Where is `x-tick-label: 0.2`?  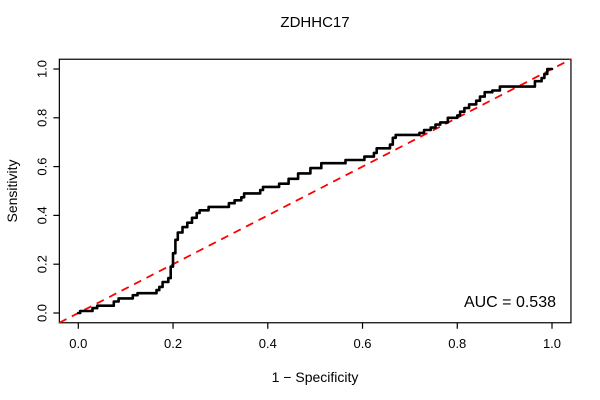
x-tick-label: 0.2 is located at coordinates (173, 343).